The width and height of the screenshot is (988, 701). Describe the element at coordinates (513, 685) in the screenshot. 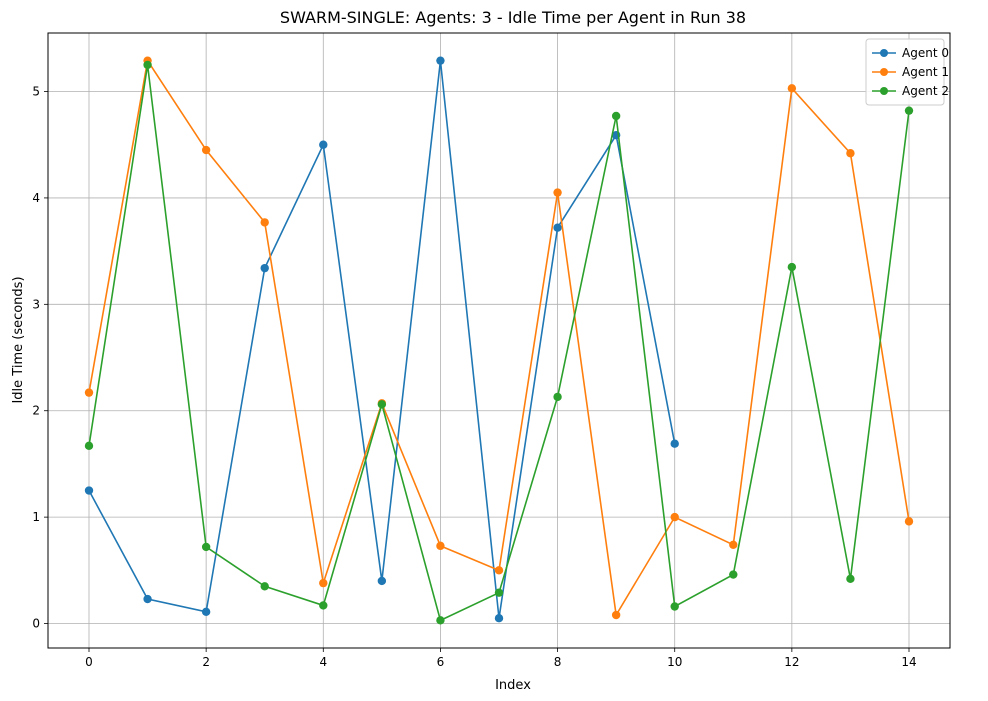

I see `x-axis-label: Index` at that location.